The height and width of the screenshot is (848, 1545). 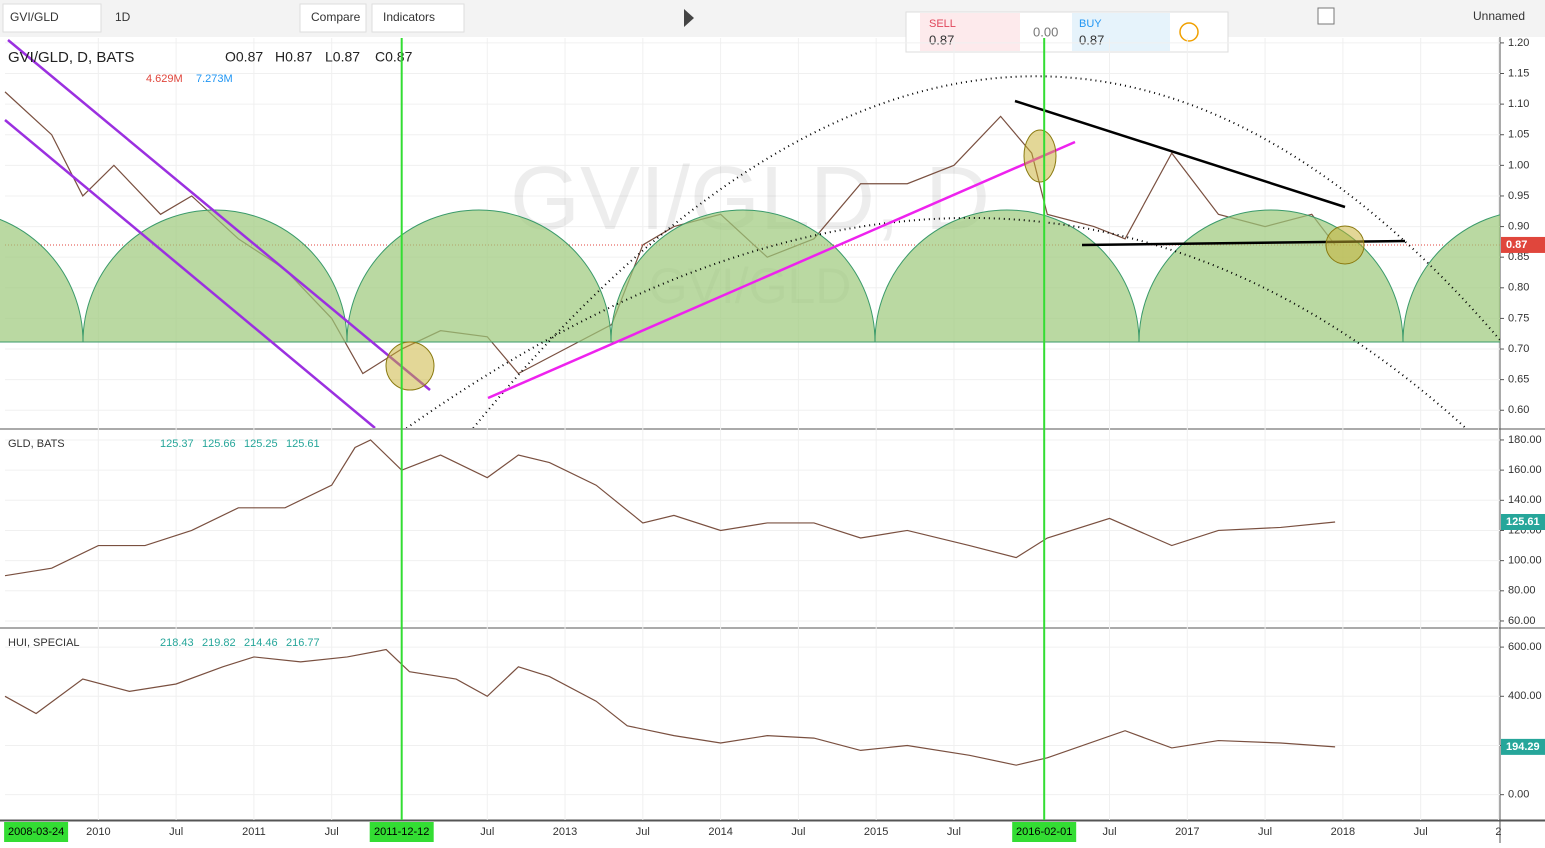 What do you see at coordinates (1525, 440) in the screenshot?
I see `y-tick-label: 180.00` at bounding box center [1525, 440].